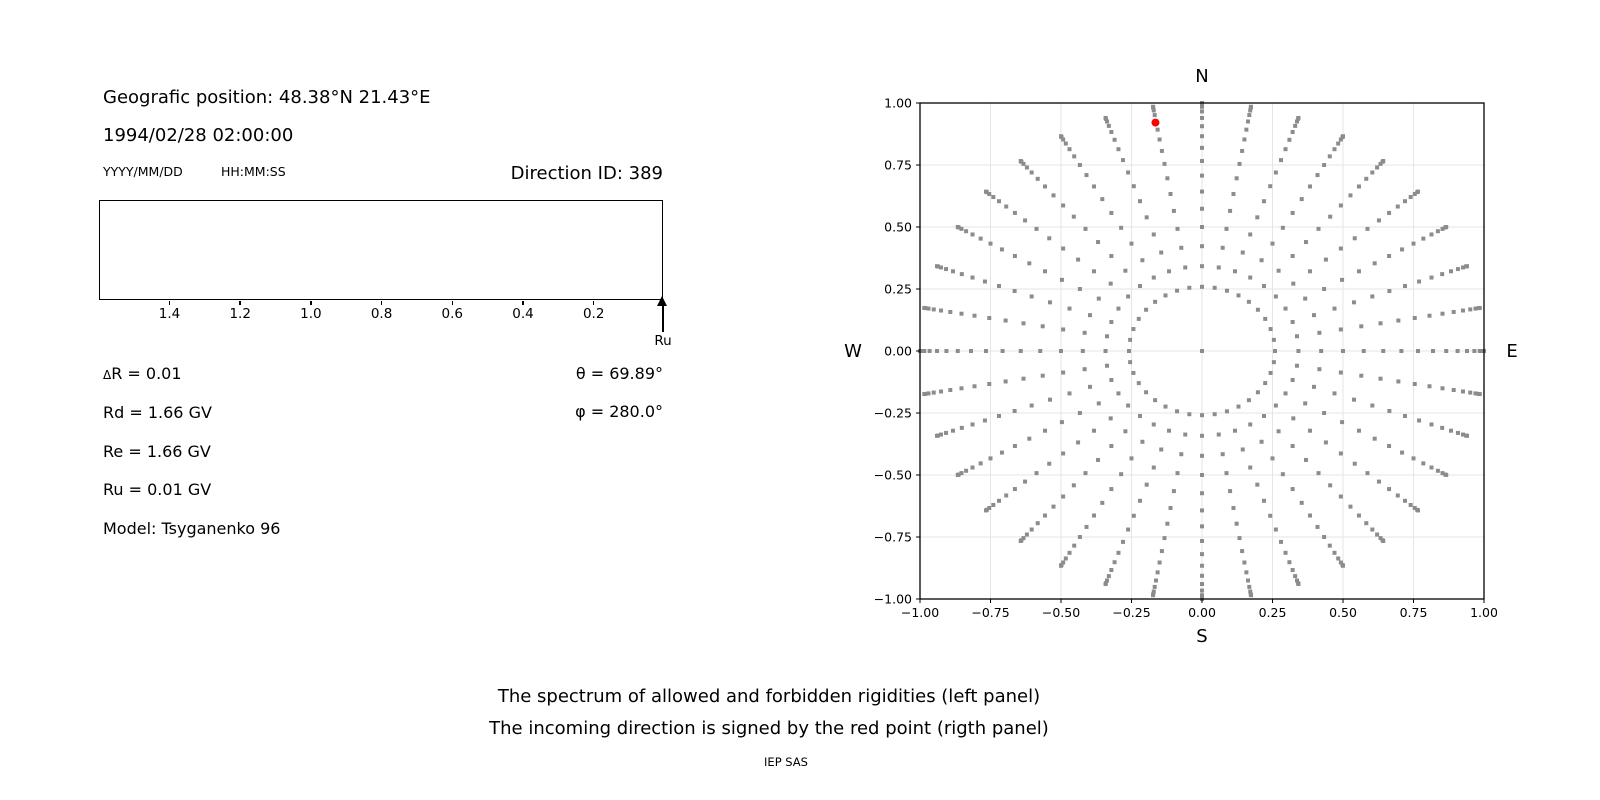  What do you see at coordinates (1202, 612) in the screenshot?
I see `x-tick-label: 0.00` at bounding box center [1202, 612].